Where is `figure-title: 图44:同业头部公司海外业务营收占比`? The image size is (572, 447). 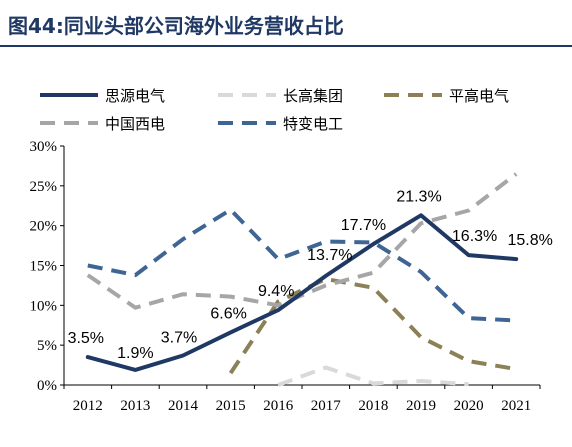 figure-title: 图44:同业头部公司海外业务营收占比 is located at coordinates (176, 26).